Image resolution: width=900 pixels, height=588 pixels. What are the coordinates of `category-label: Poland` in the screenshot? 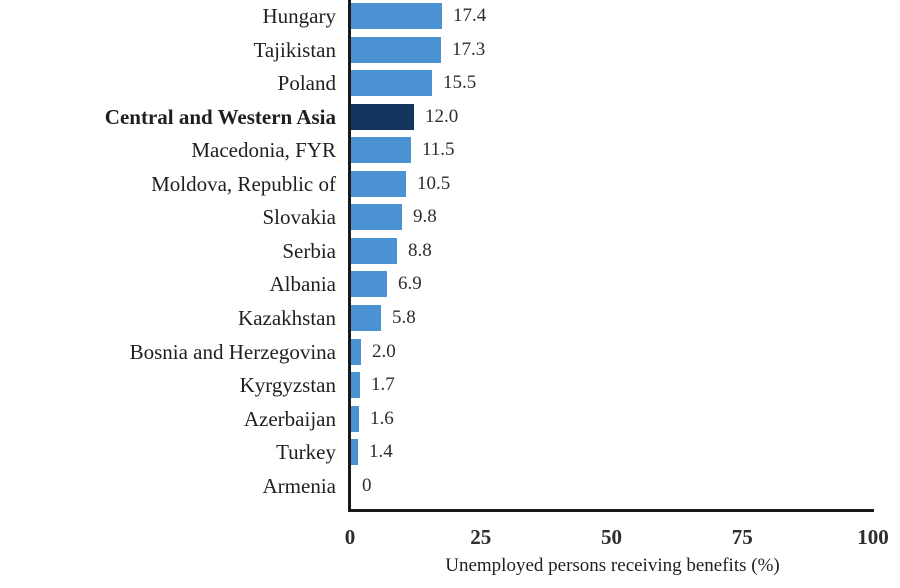 It's located at (306, 83).